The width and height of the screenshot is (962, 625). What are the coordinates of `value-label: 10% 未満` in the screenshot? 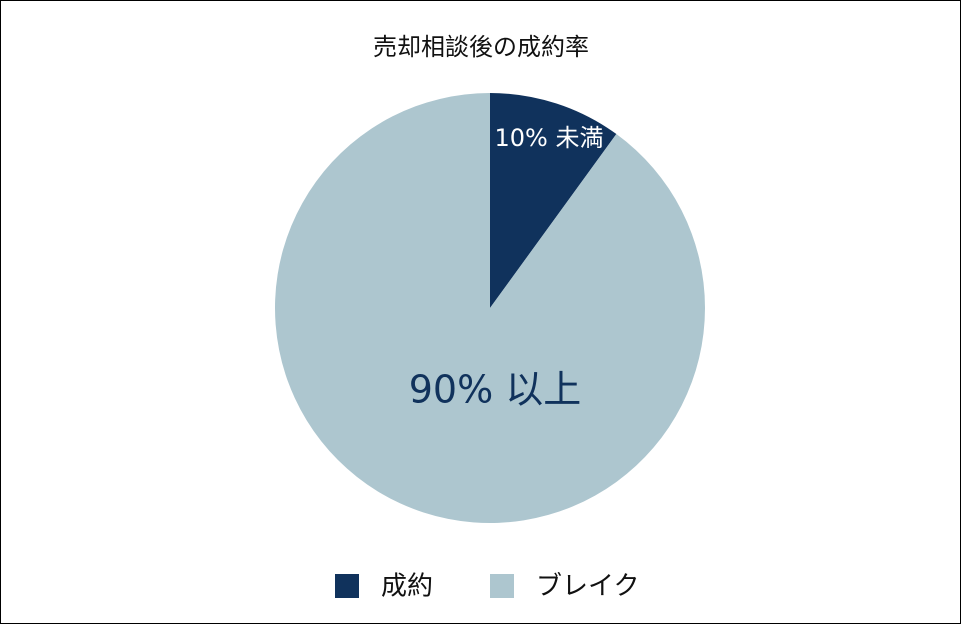 It's located at (549, 138).